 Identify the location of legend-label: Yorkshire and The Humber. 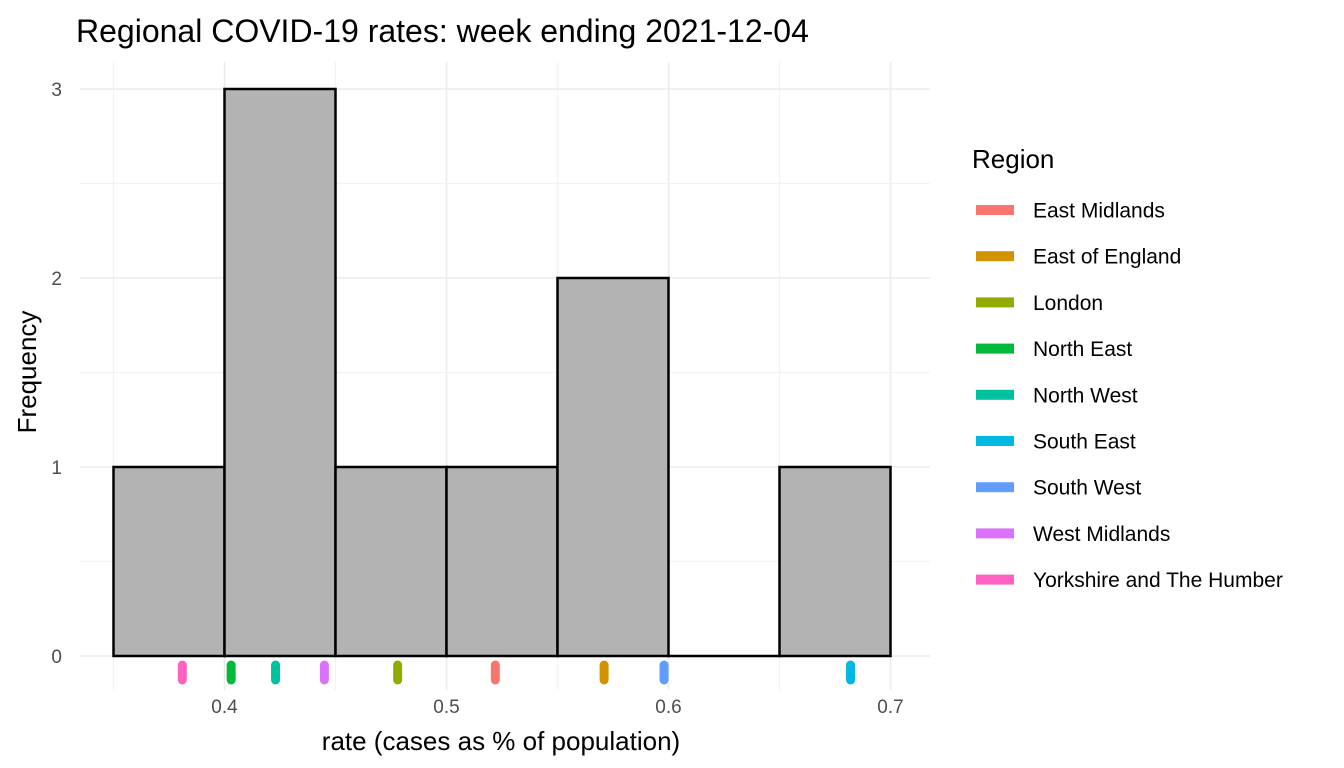
(1158, 580).